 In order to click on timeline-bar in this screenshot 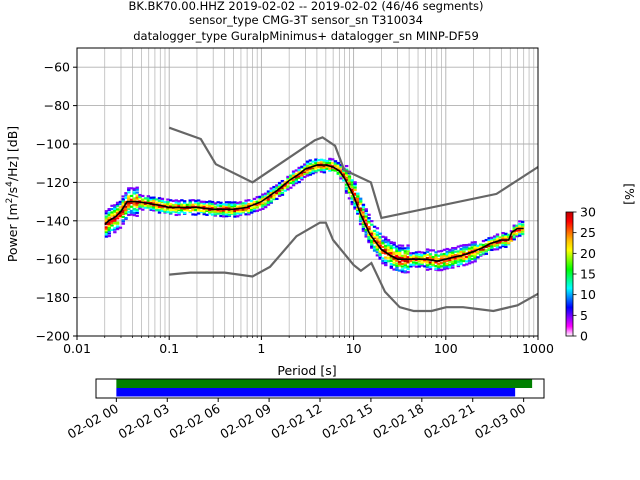, I will do `click(316, 392)`.